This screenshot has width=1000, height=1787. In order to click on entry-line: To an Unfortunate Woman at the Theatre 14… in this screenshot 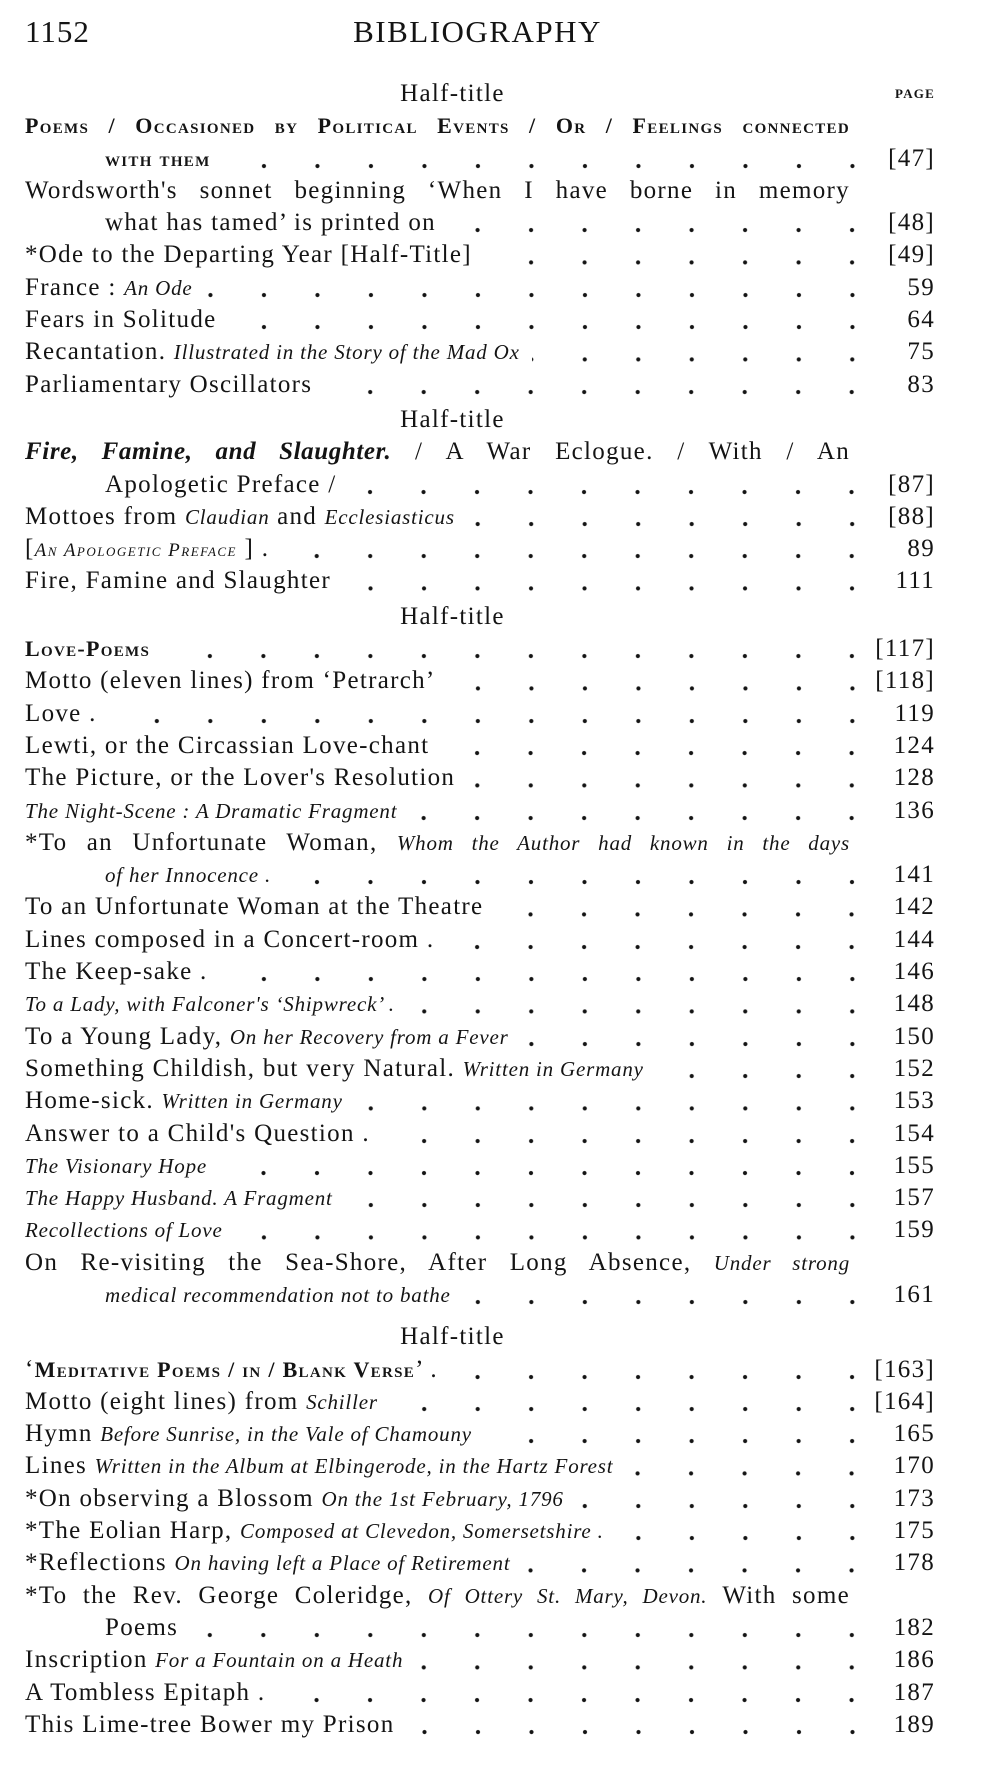, I will do `click(480, 907)`.